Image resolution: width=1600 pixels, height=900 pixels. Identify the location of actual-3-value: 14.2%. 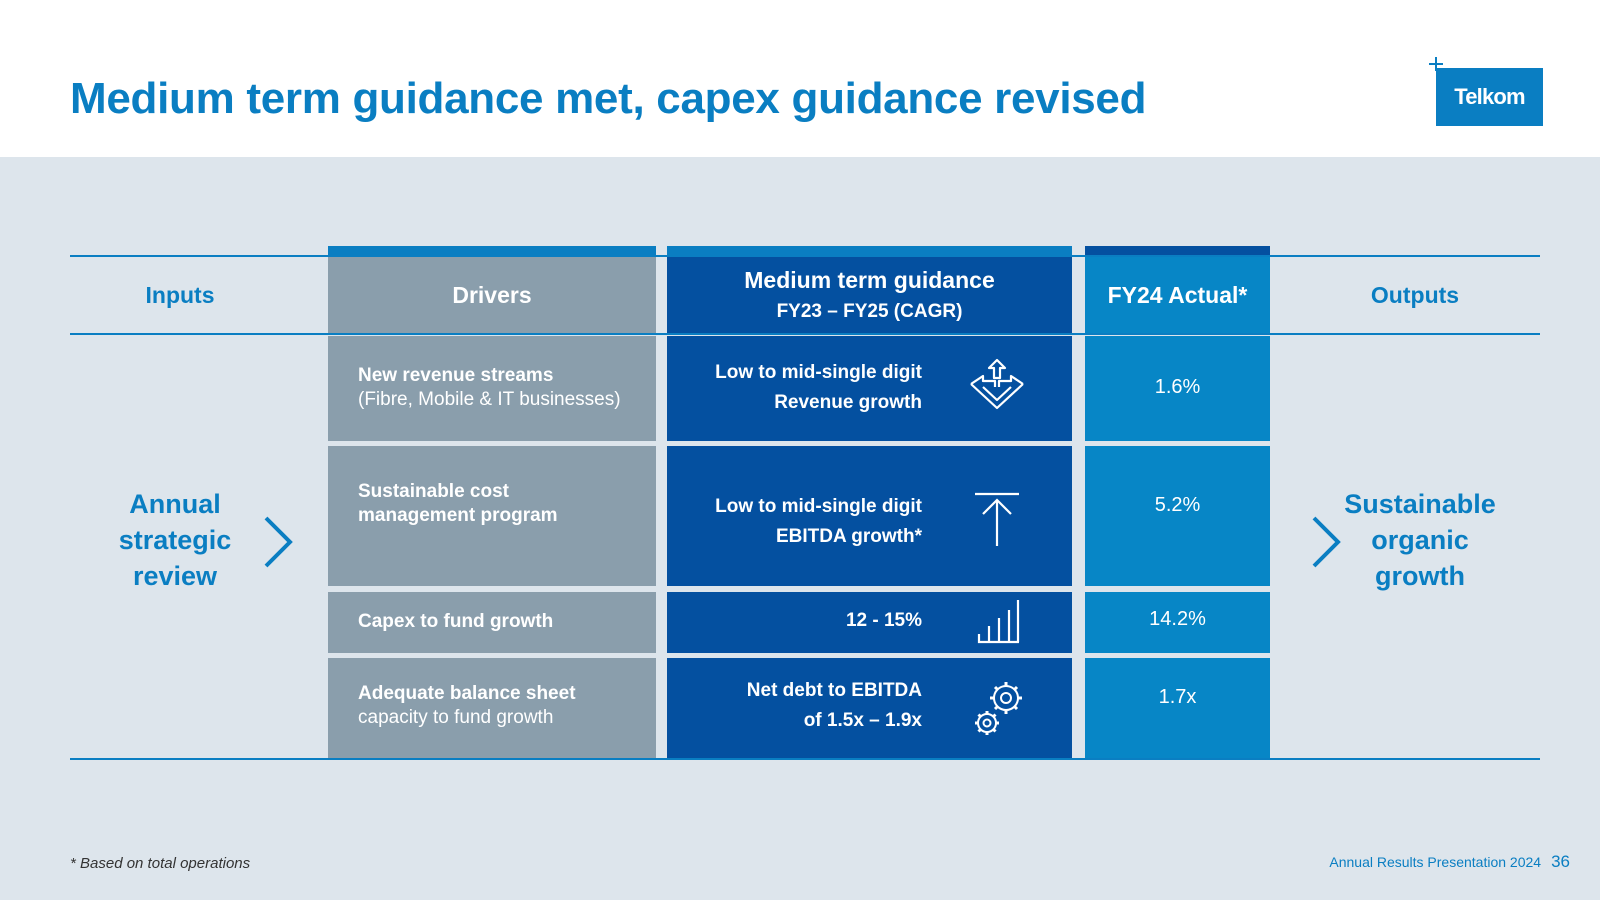
(1177, 619).